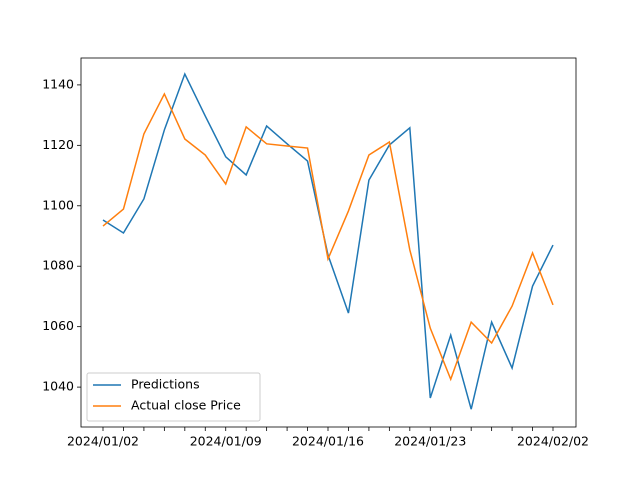  I want to click on y-tick-label: 1120, so click(58, 144).